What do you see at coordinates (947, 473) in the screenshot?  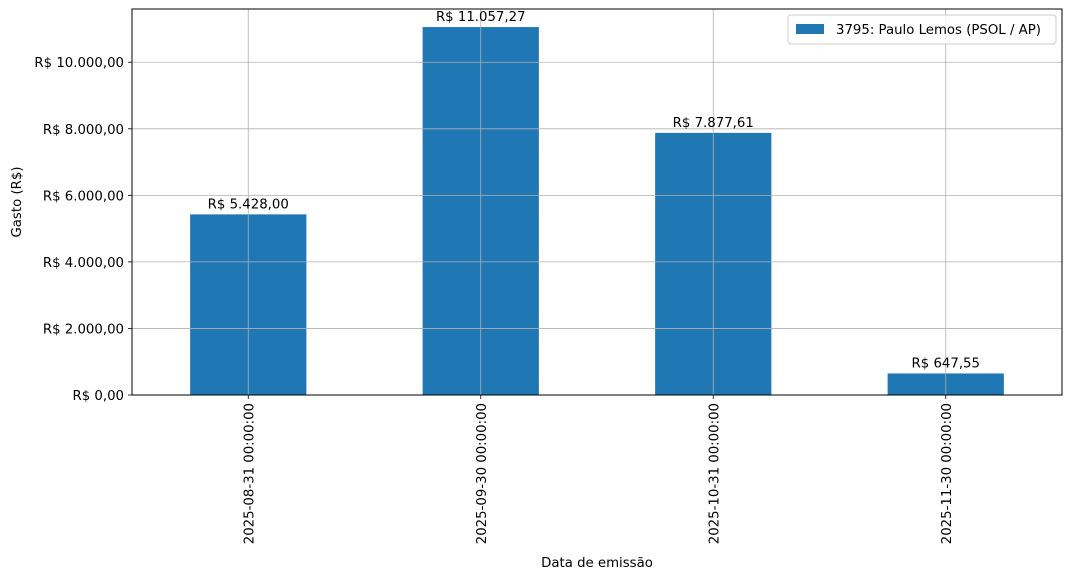 I see `x-tick-label: 2025-11-30 00:00:00` at bounding box center [947, 473].